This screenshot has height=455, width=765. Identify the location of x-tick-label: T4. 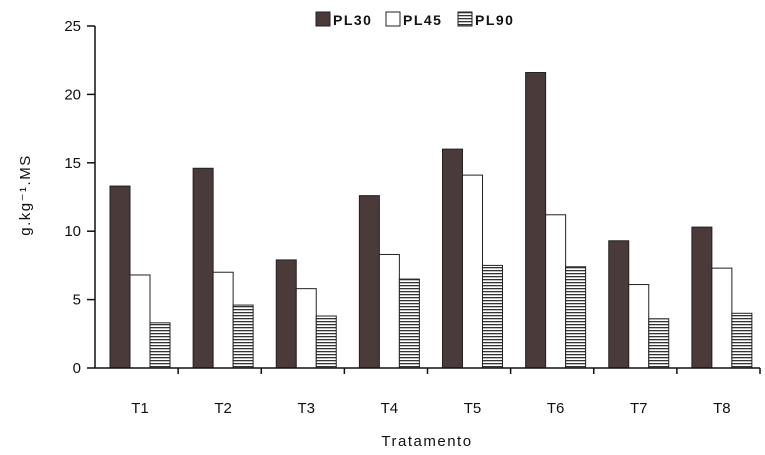
(390, 408).